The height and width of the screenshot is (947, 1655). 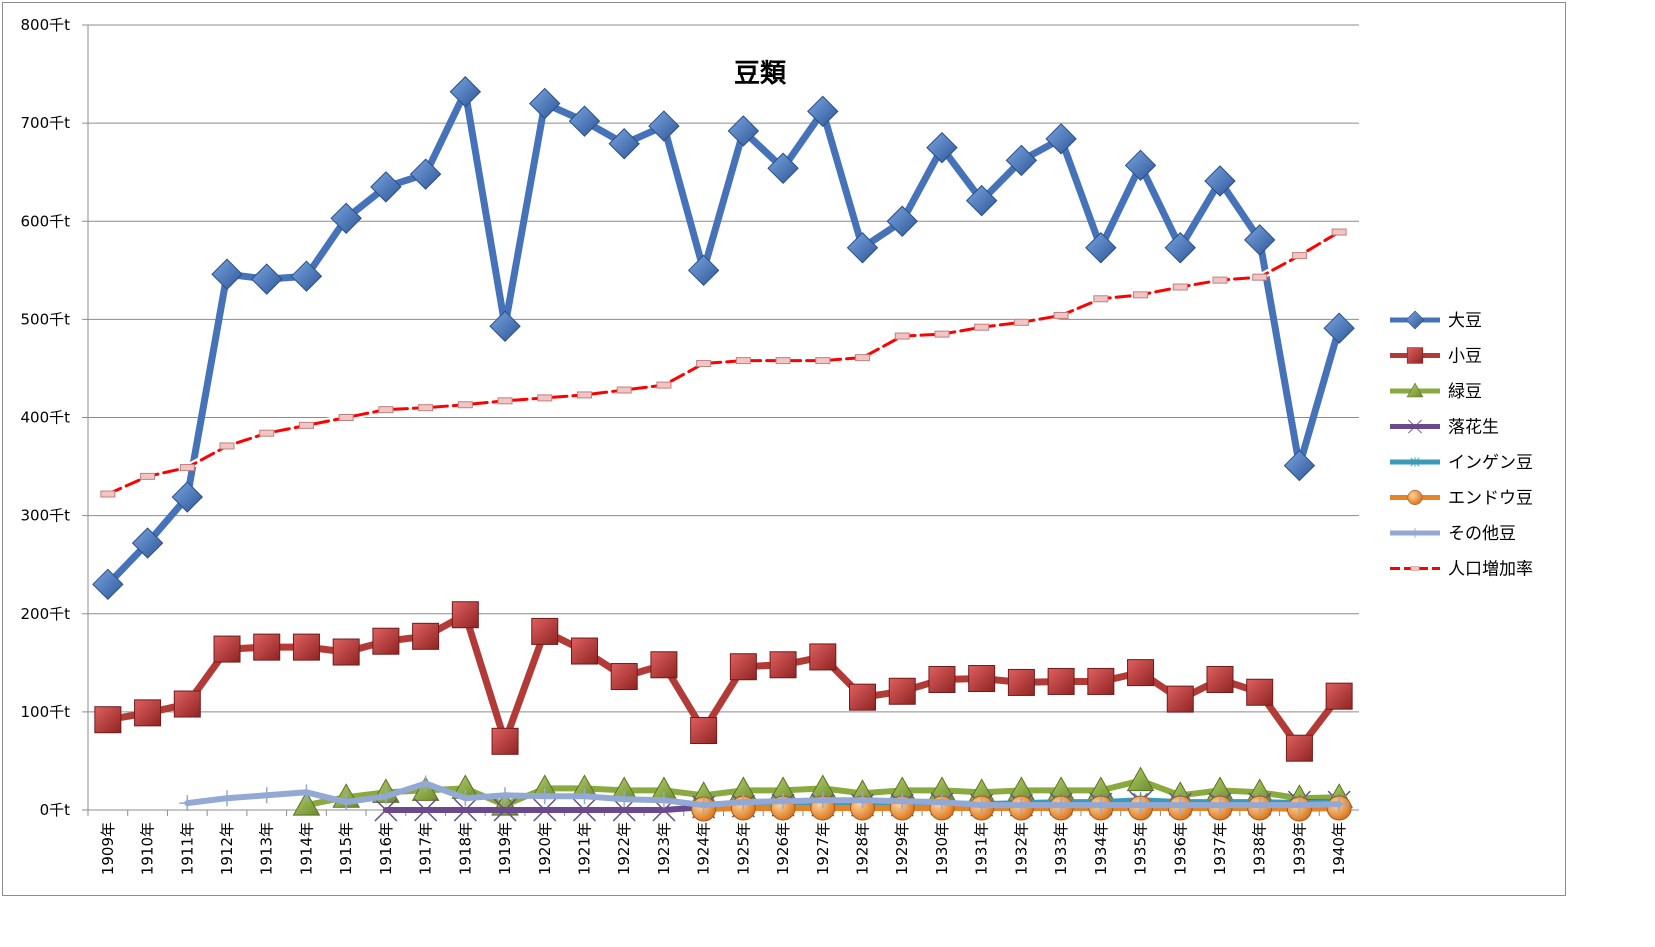 What do you see at coordinates (743, 848) in the screenshot?
I see `x-tick-label: 1925年` at bounding box center [743, 848].